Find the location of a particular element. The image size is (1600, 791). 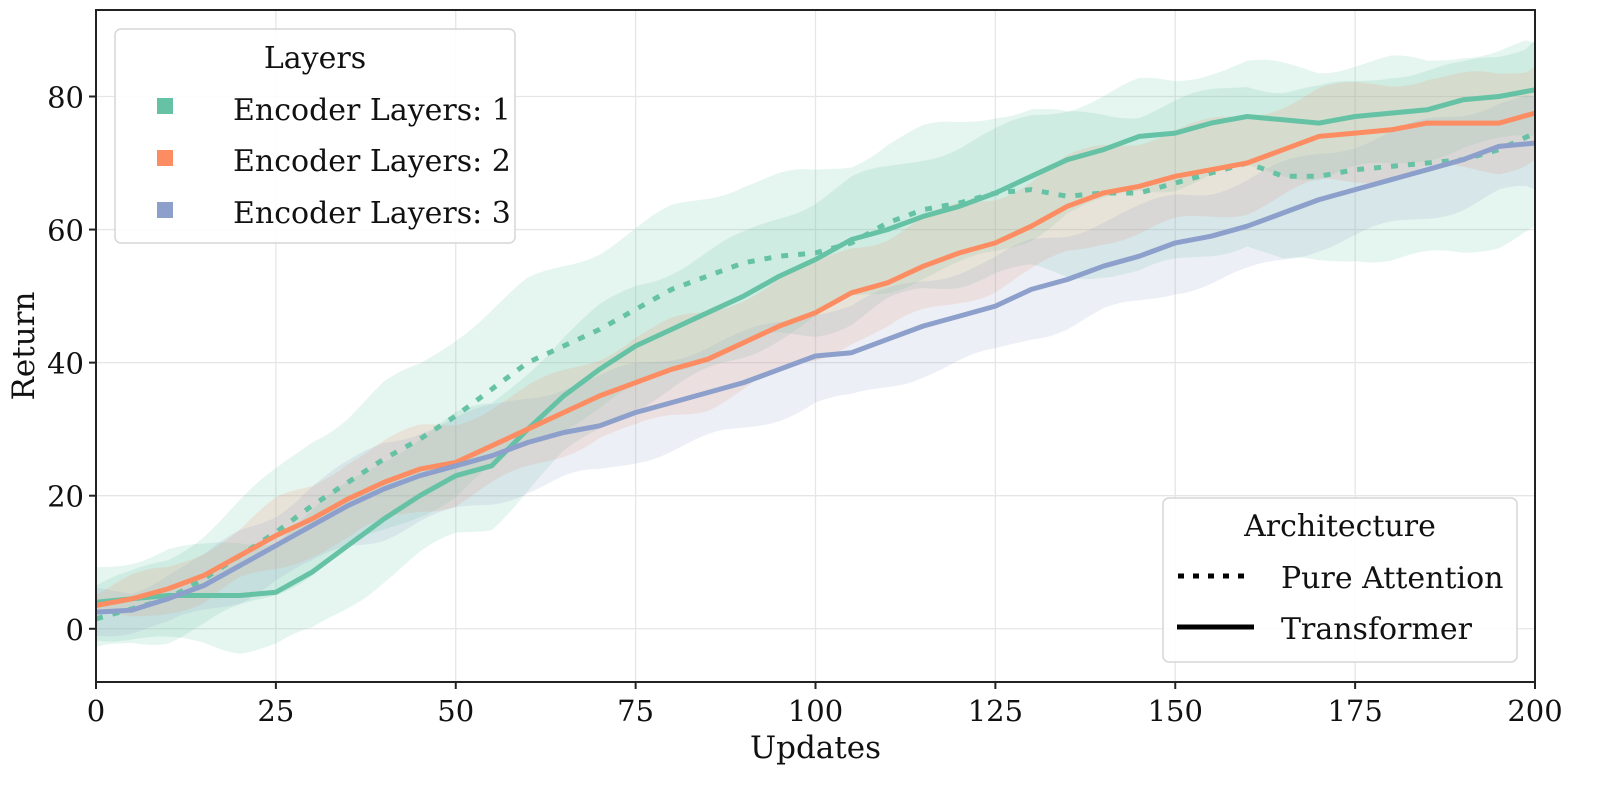

y-axis: 0 20 40 60 80 is located at coordinates (71, 363).